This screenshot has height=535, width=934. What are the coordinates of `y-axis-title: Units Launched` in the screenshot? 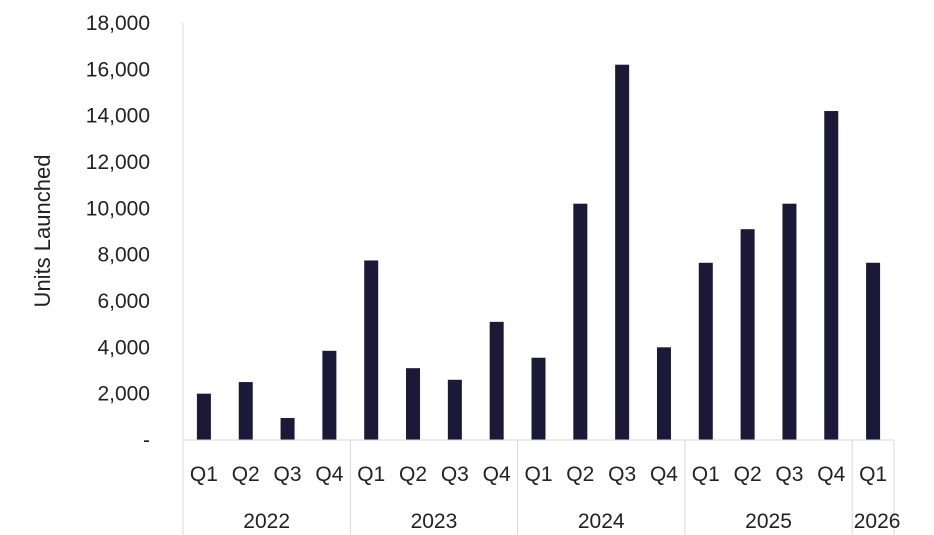 It's located at (42, 231).